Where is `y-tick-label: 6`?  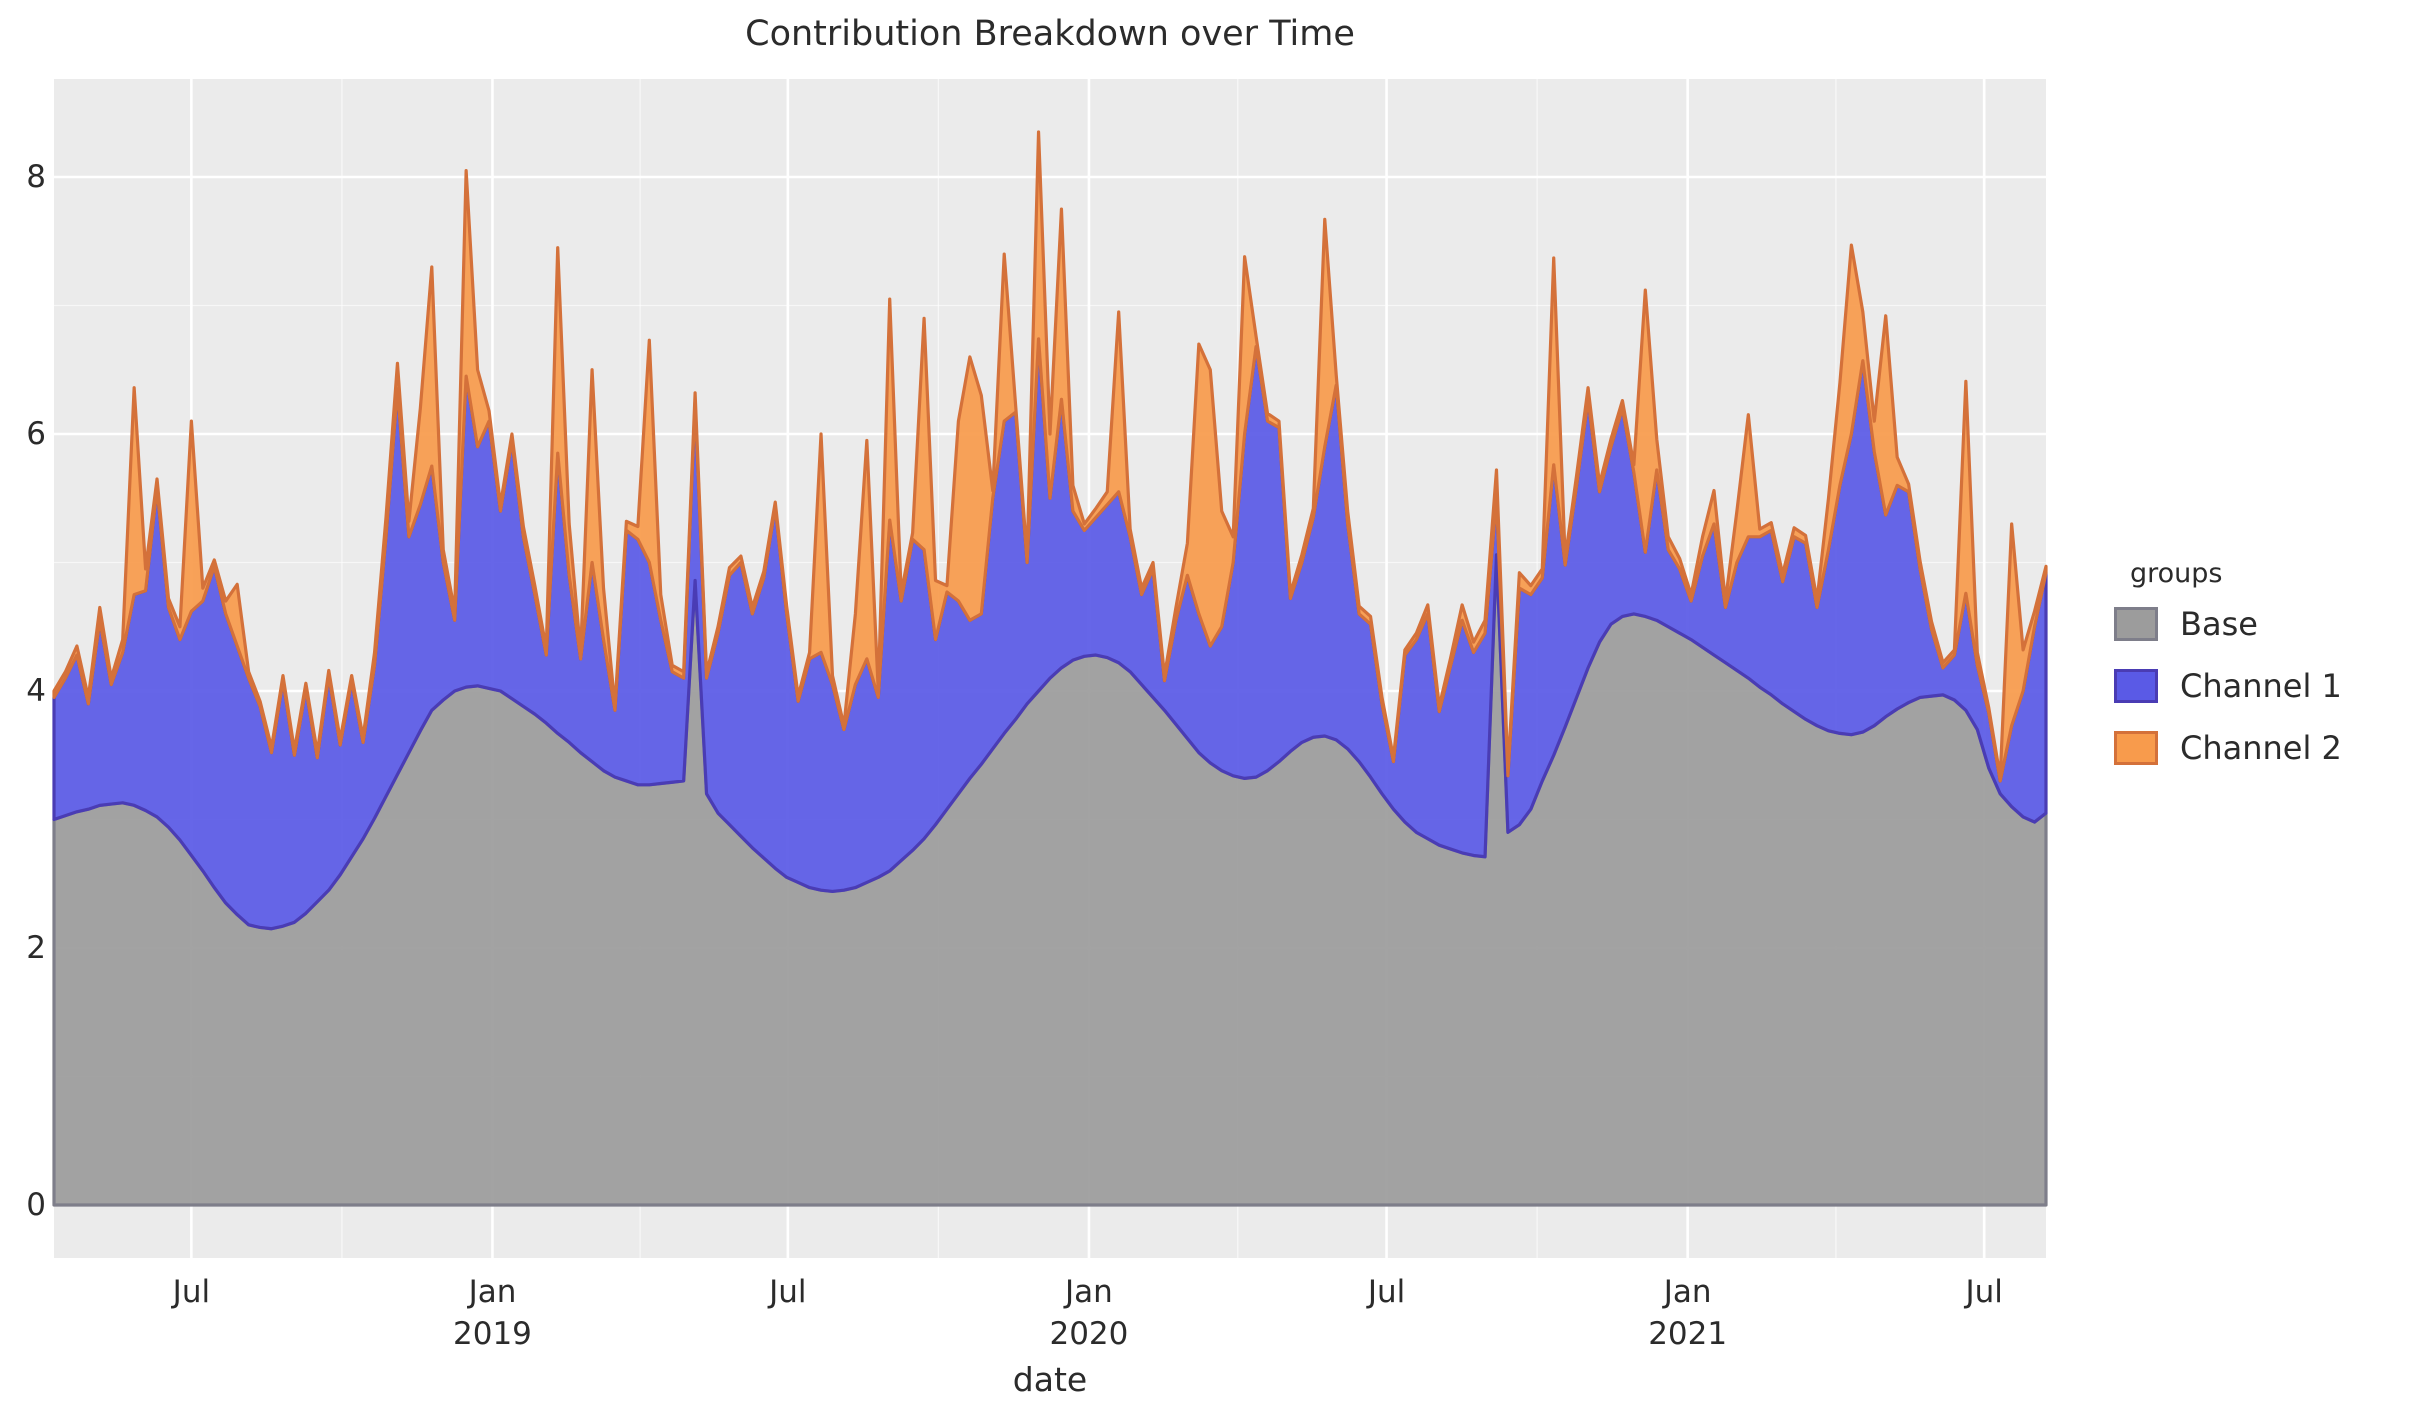 y-tick-label: 6 is located at coordinates (36, 434).